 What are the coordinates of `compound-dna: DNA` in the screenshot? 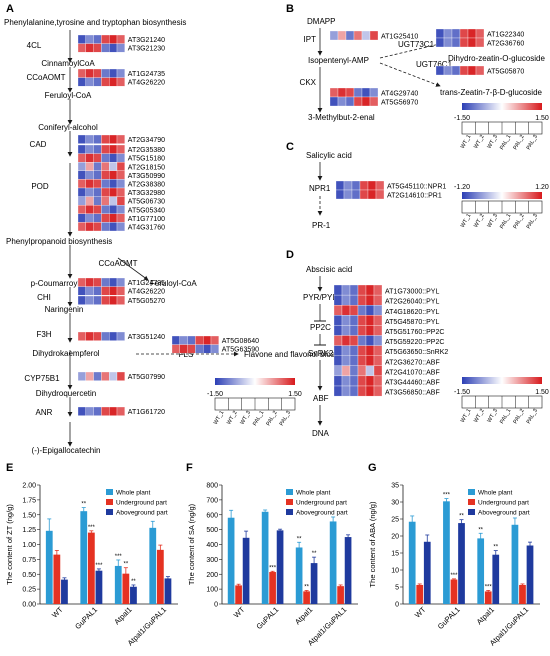 It's located at (321, 433).